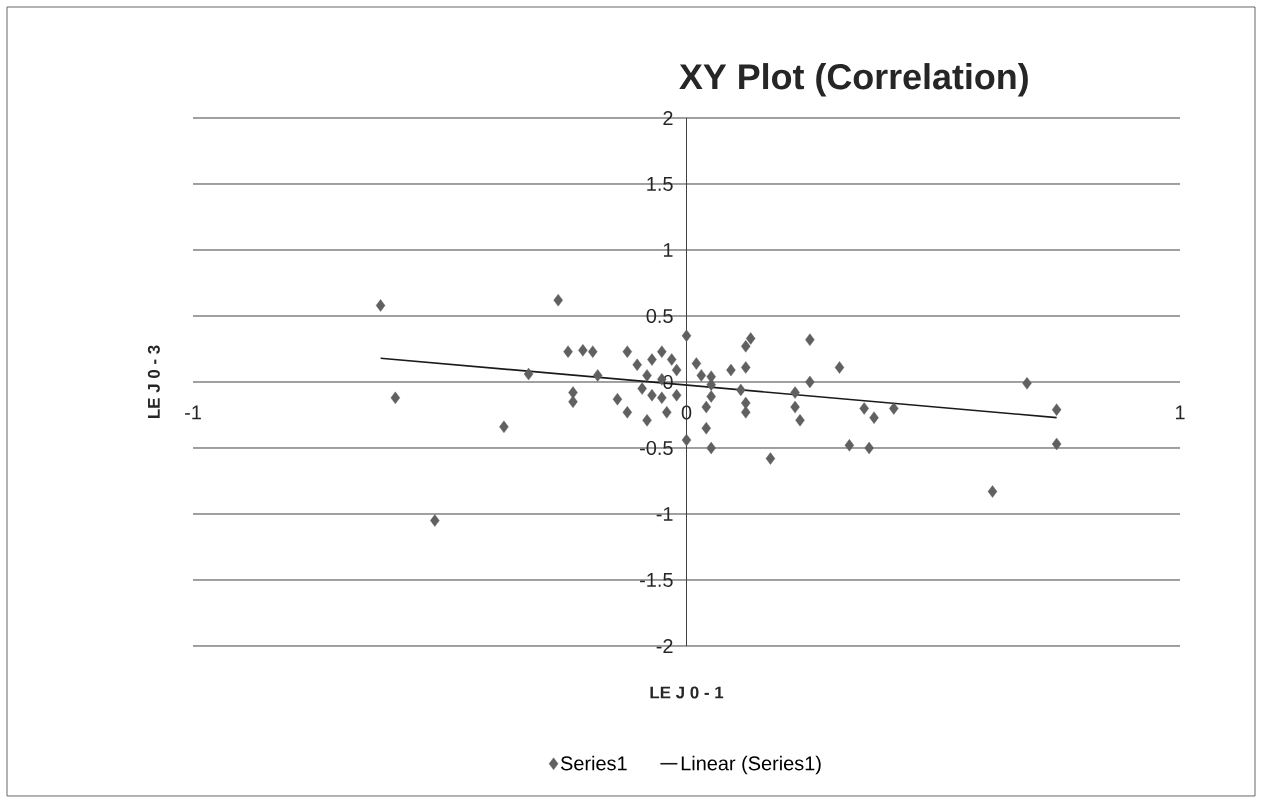 This screenshot has width=1262, height=802. Describe the element at coordinates (660, 184) in the screenshot. I see `y-tick-label: 1.5` at that location.